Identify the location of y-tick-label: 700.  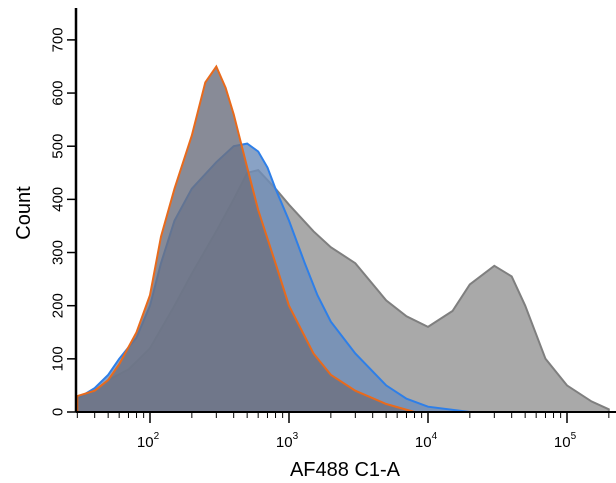
(58, 39).